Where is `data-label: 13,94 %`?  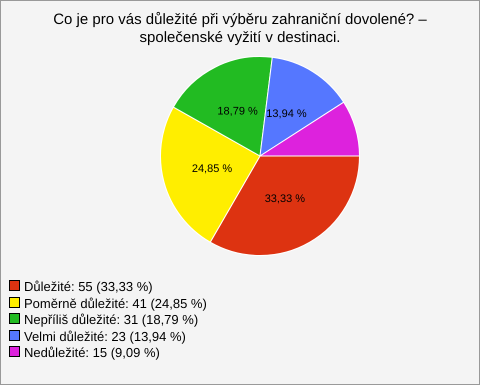 data-label: 13,94 % is located at coordinates (286, 114).